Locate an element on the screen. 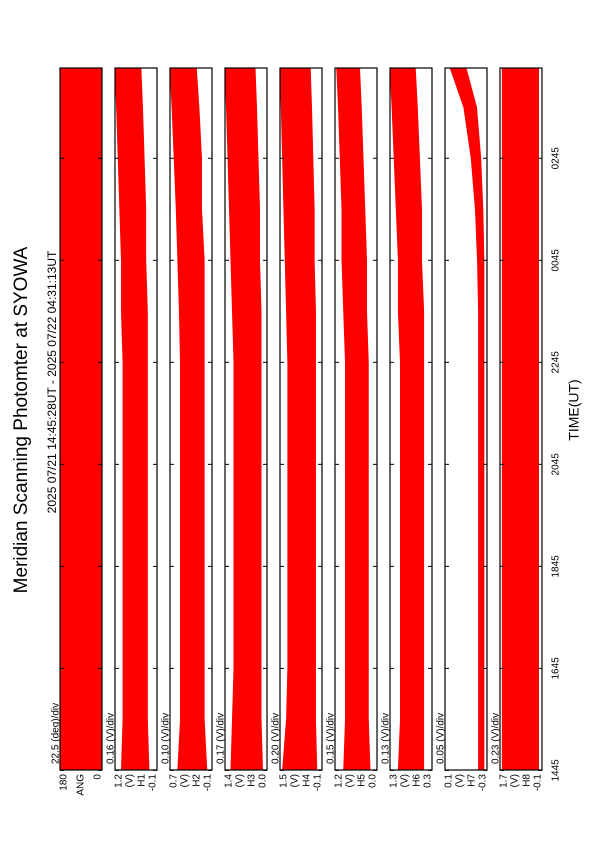  y-tick-label: 0.3 is located at coordinates (428, 781).